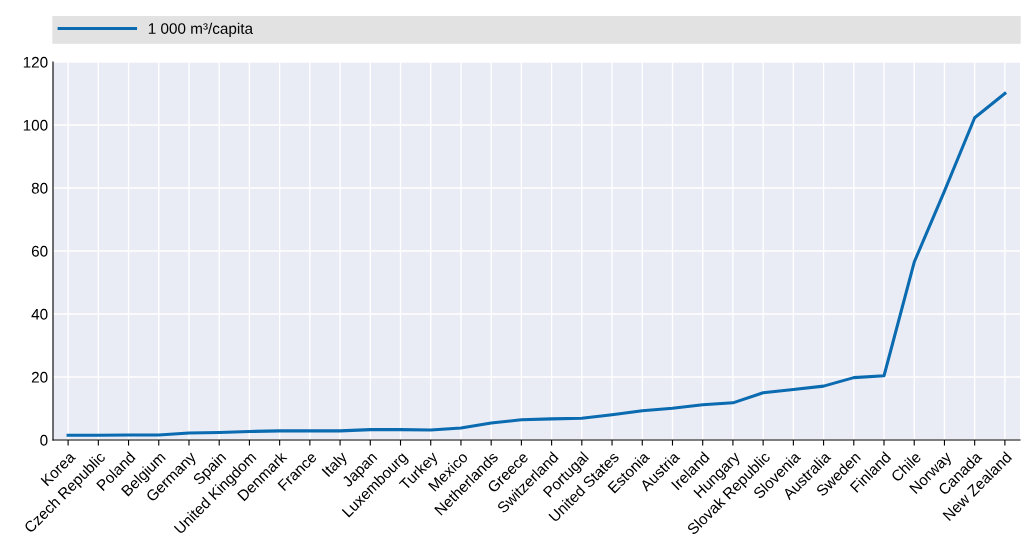 Image resolution: width=1022 pixels, height=547 pixels. Describe the element at coordinates (35, 125) in the screenshot. I see `y-tick-label: 100` at that location.